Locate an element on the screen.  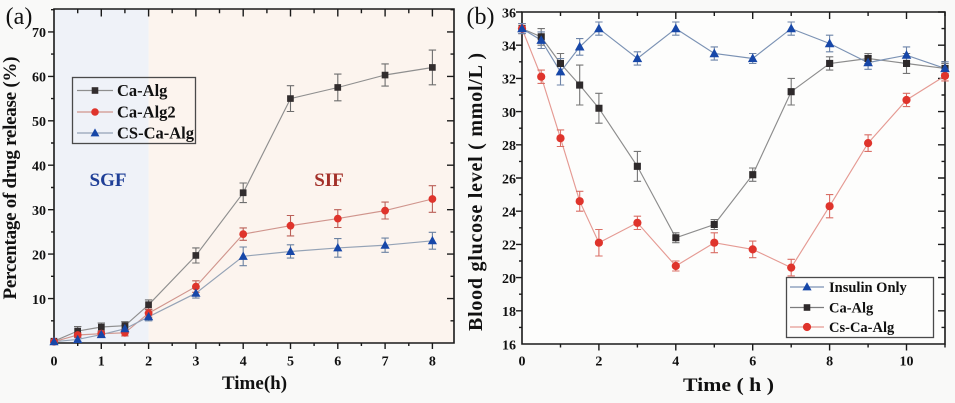
svg-text: 1 is located at coordinates (101, 361).